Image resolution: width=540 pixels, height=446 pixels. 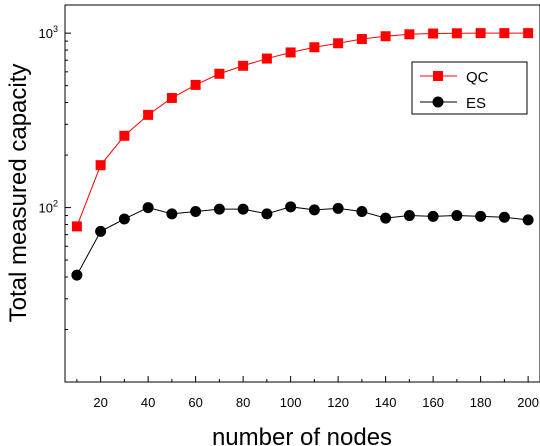 I want to click on y-tick-label: 10³, so click(x=48, y=32).